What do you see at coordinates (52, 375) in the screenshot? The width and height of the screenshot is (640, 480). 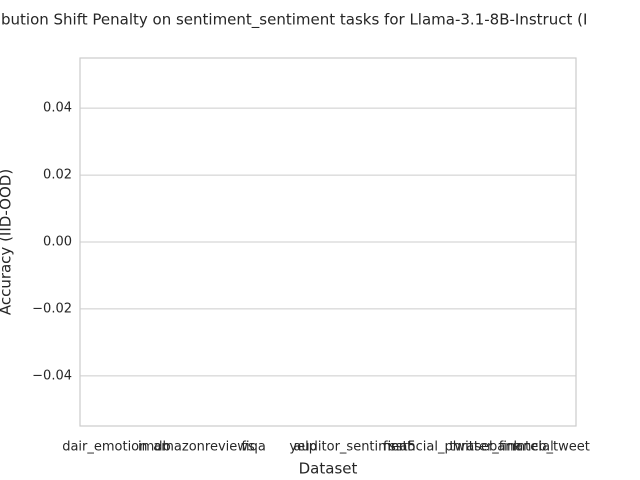 I see `y-tick-label: −0.04` at bounding box center [52, 375].